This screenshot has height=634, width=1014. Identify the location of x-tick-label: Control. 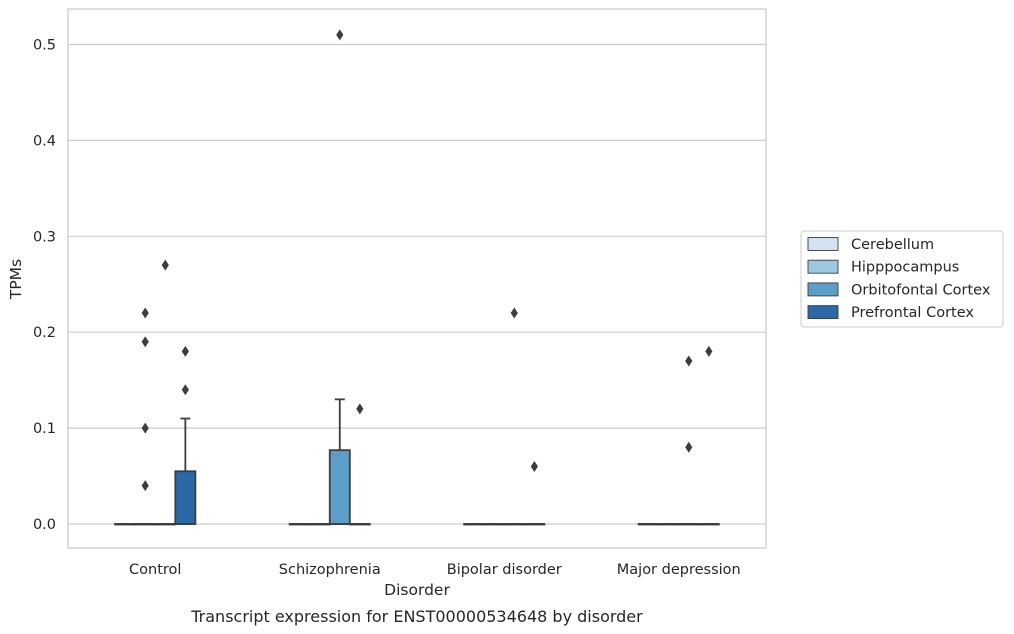
(155, 570).